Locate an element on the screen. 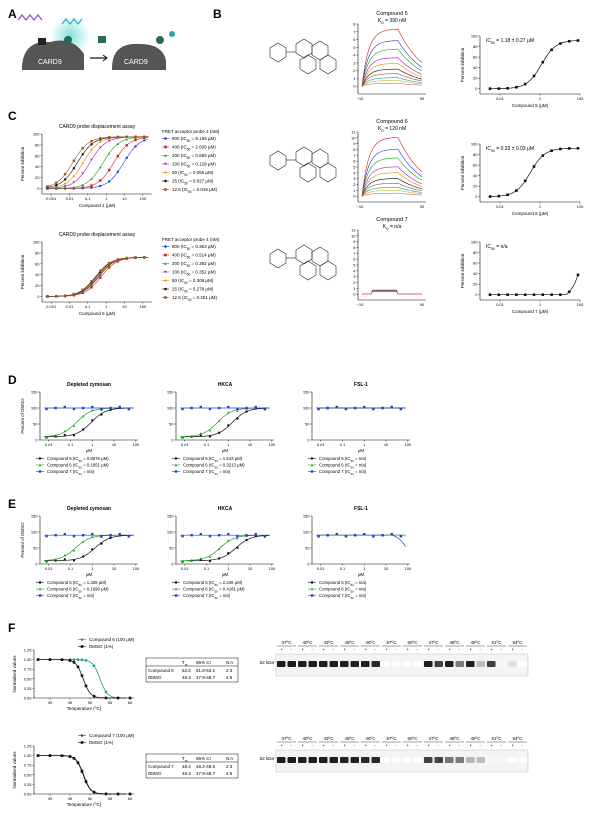  panel-label-c: C is located at coordinates (12, 116).